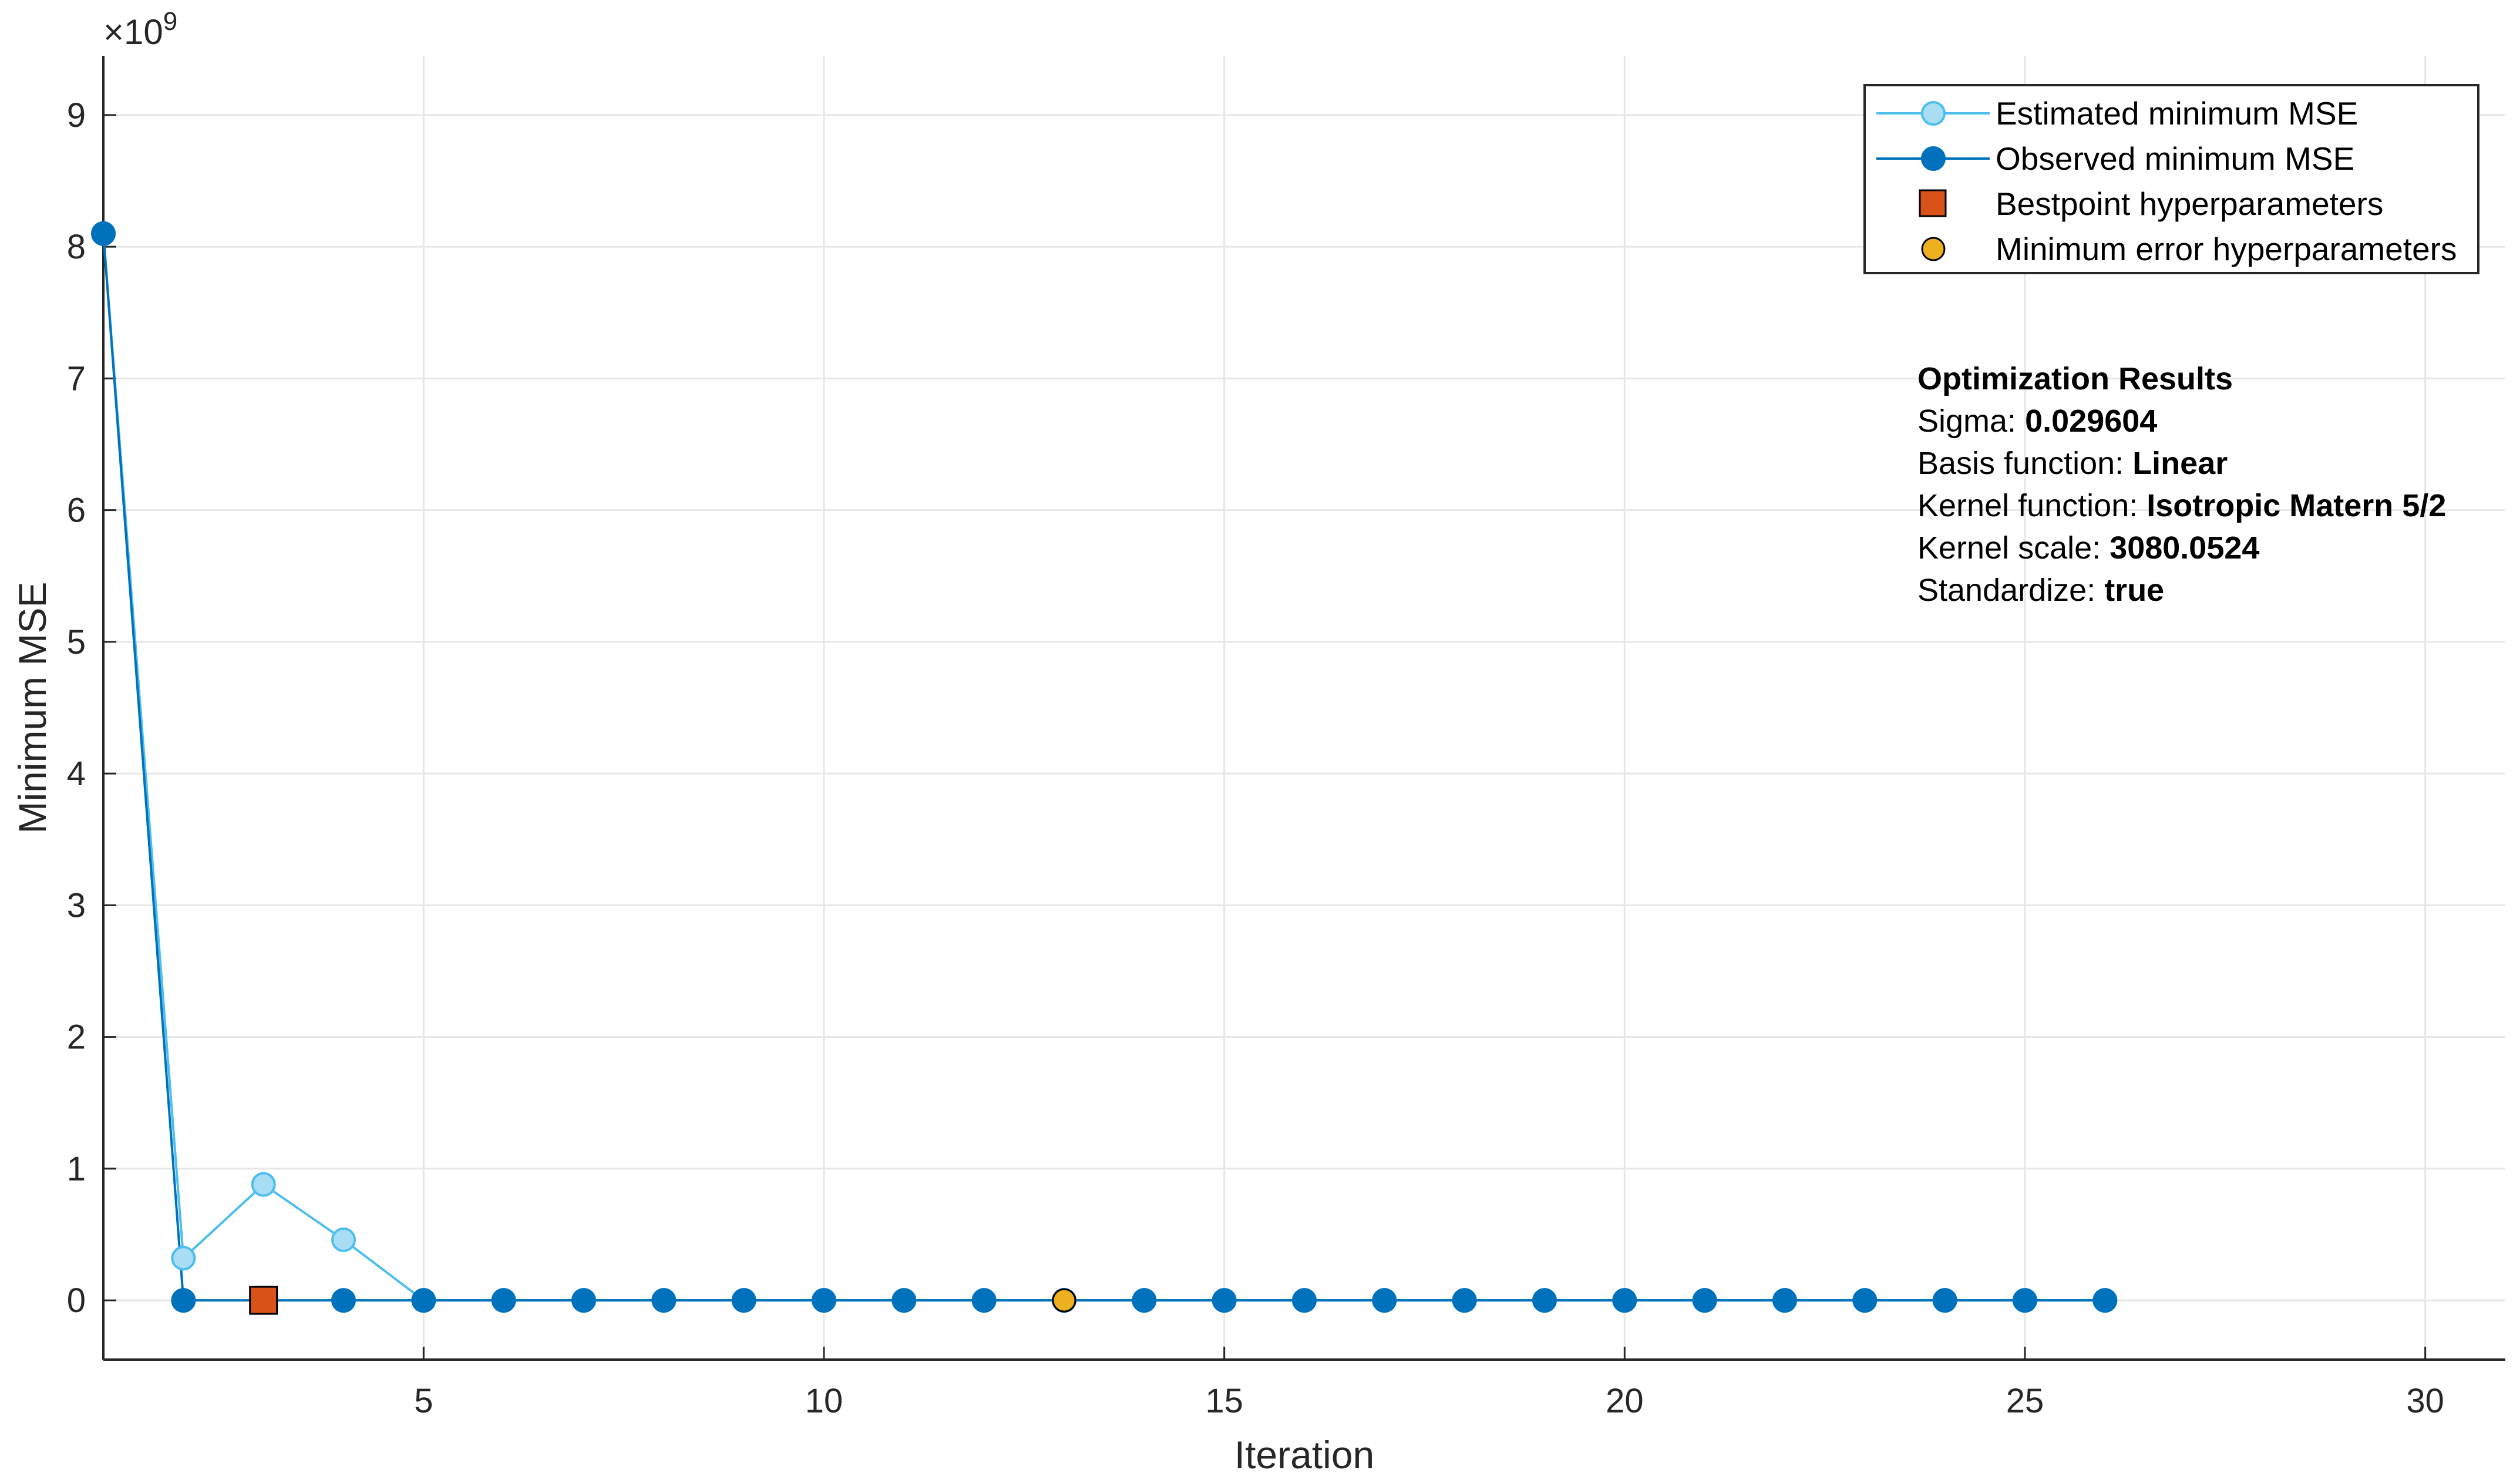 The height and width of the screenshot is (1480, 2520). Describe the element at coordinates (2181, 505) in the screenshot. I see `annotation-kernel-function: Kernel function: Isotropic Matern 5/2` at that location.